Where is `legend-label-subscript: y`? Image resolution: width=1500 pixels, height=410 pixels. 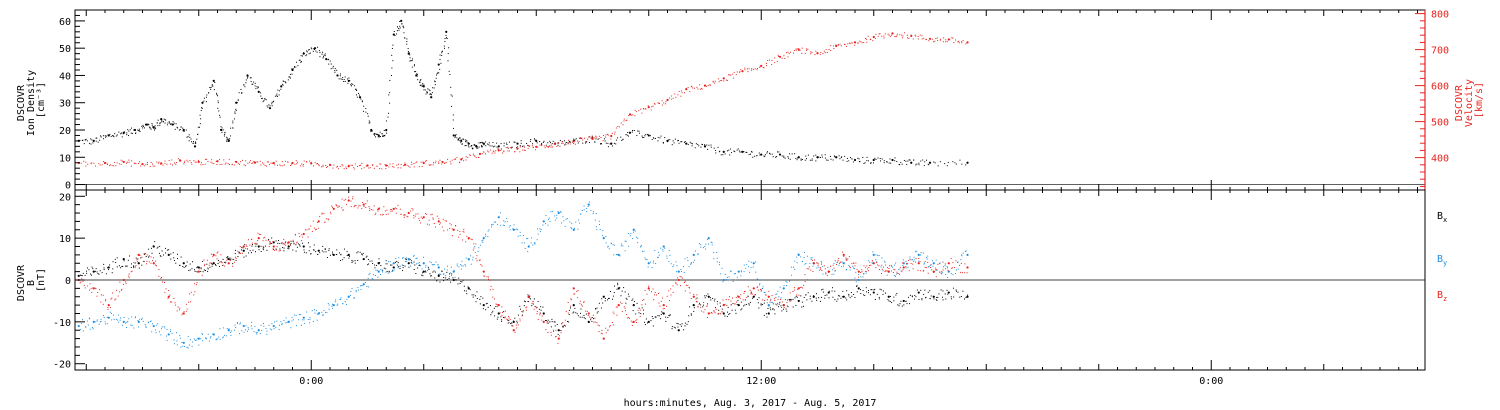 legend-label-subscript: y is located at coordinates (1445, 263).